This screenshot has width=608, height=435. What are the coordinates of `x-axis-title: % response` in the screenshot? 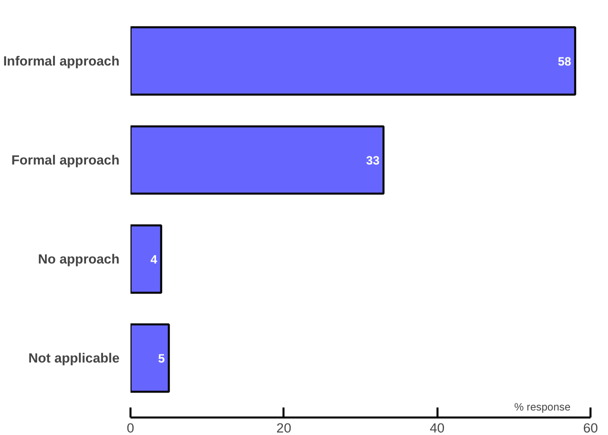 It's located at (542, 408).